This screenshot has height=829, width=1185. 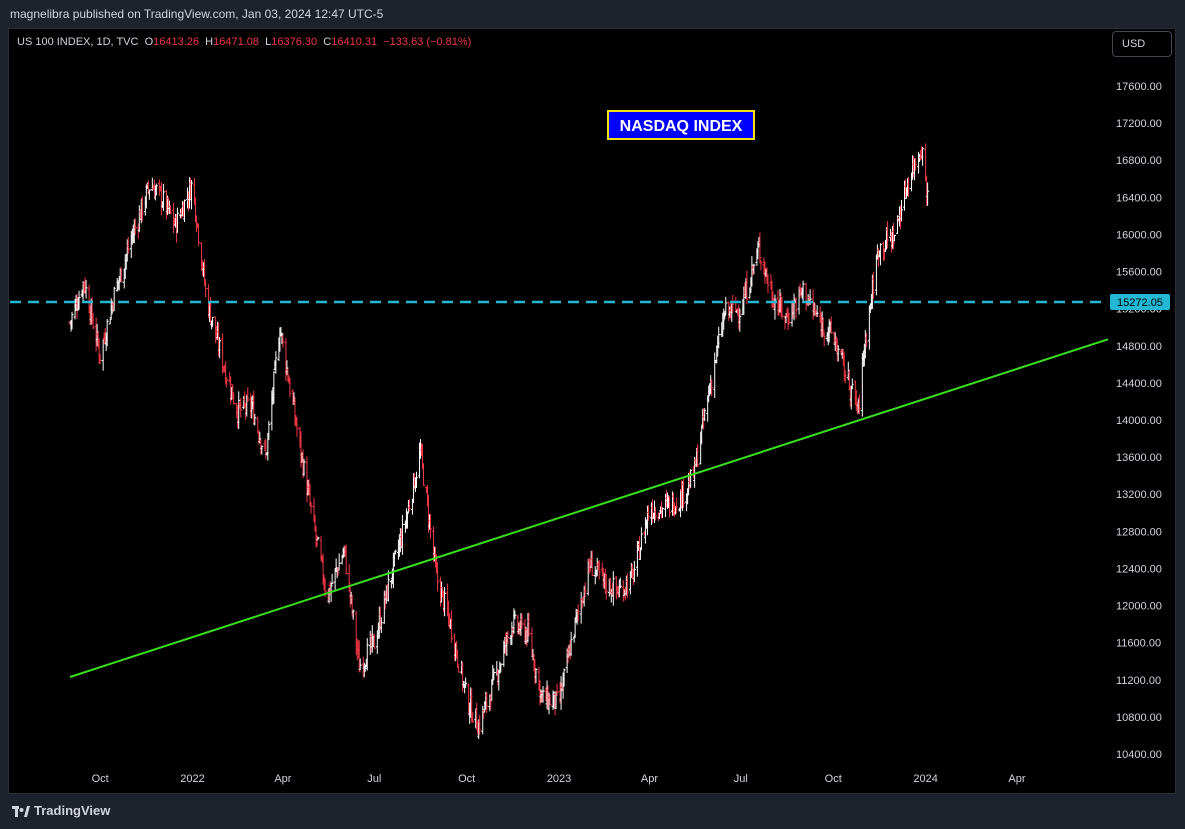 I want to click on high-label: H, so click(x=209, y=42).